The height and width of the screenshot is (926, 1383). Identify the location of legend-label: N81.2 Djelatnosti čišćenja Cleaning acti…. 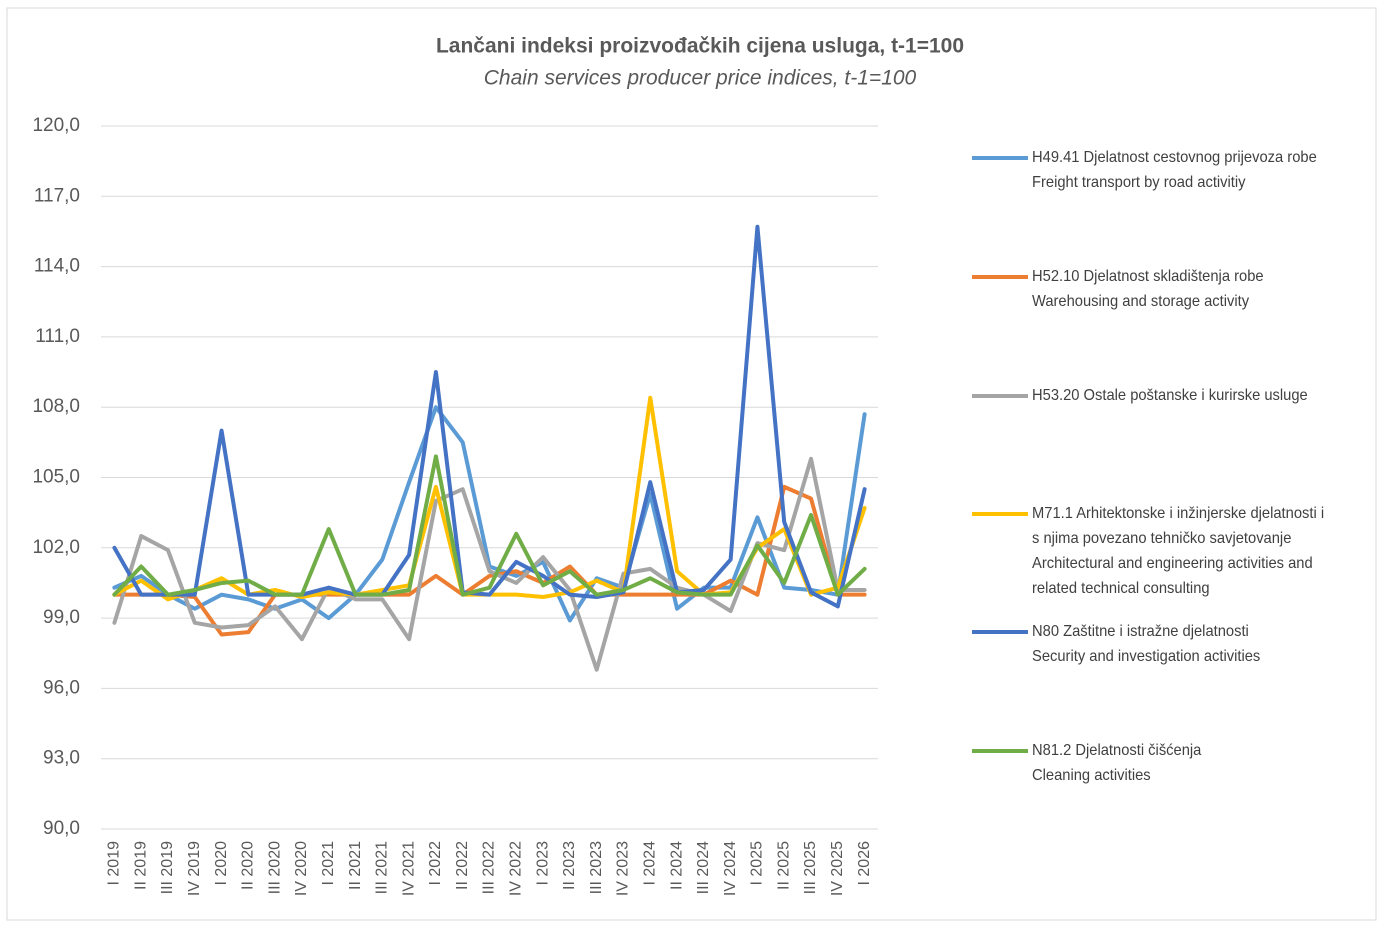
(1117, 763).